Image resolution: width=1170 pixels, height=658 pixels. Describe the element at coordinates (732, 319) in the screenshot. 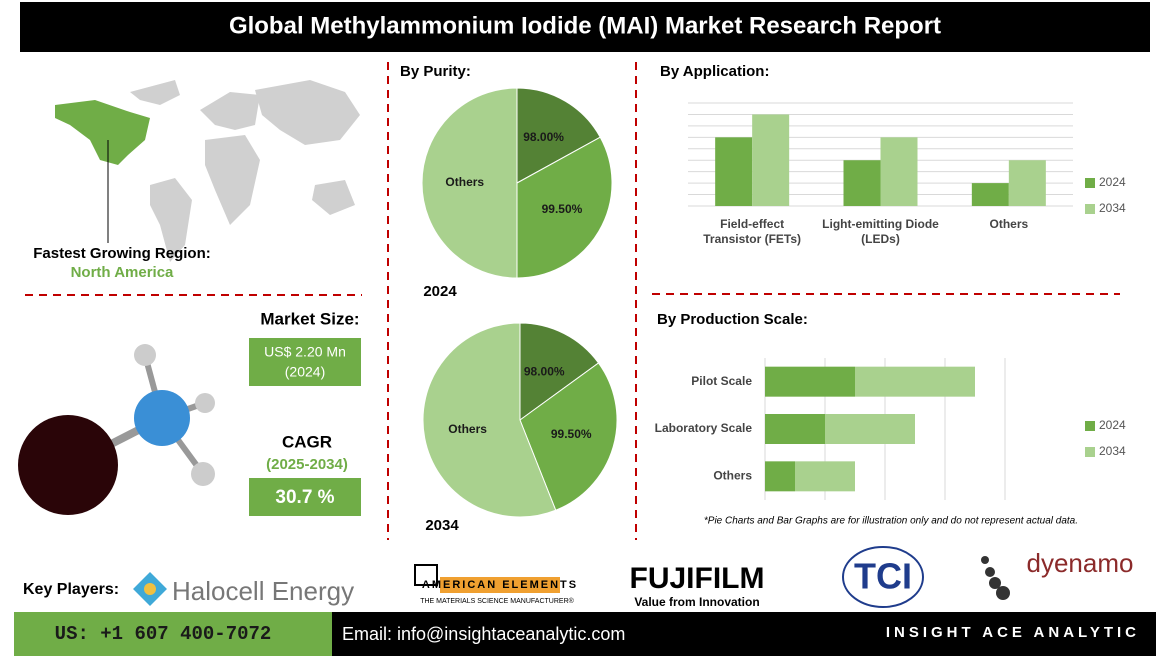

I see `chart-title: By Production Scale:` at that location.